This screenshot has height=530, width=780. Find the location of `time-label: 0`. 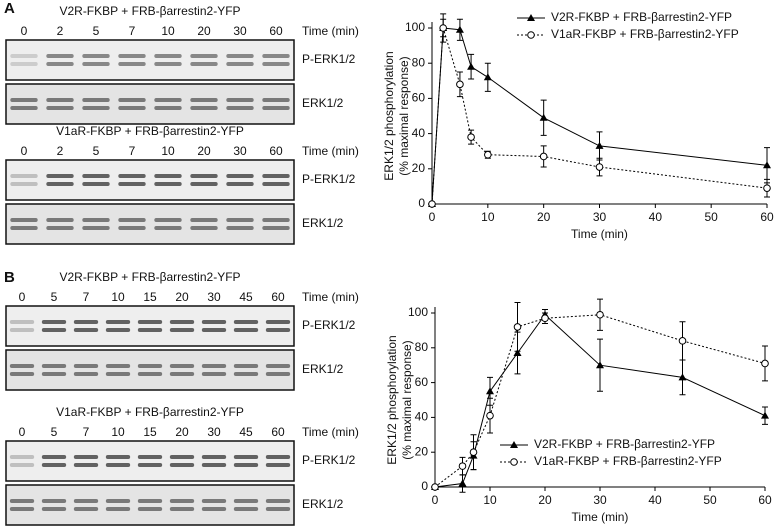

time-label: 0 is located at coordinates (22, 432).